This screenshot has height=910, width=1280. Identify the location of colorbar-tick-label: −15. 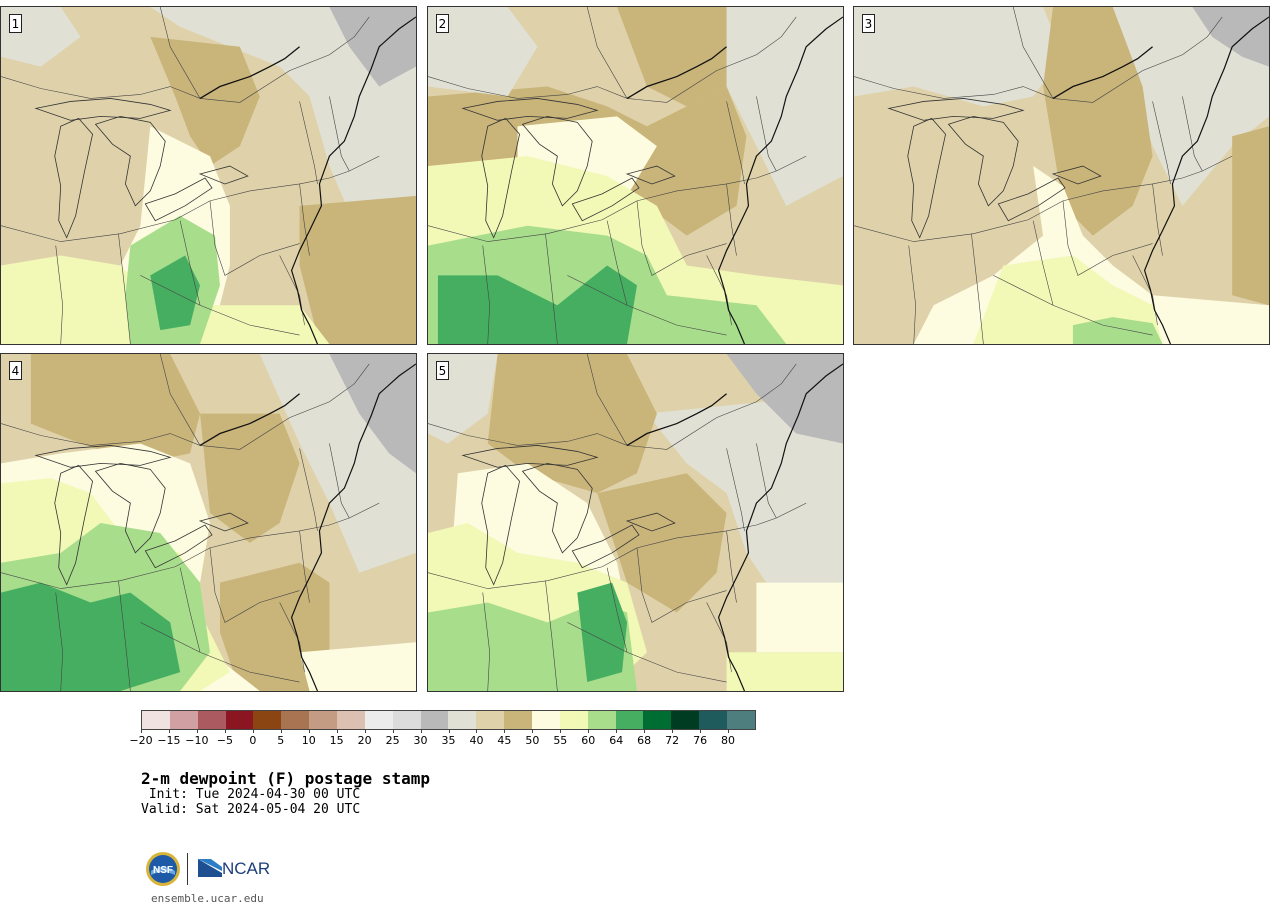
(169, 740).